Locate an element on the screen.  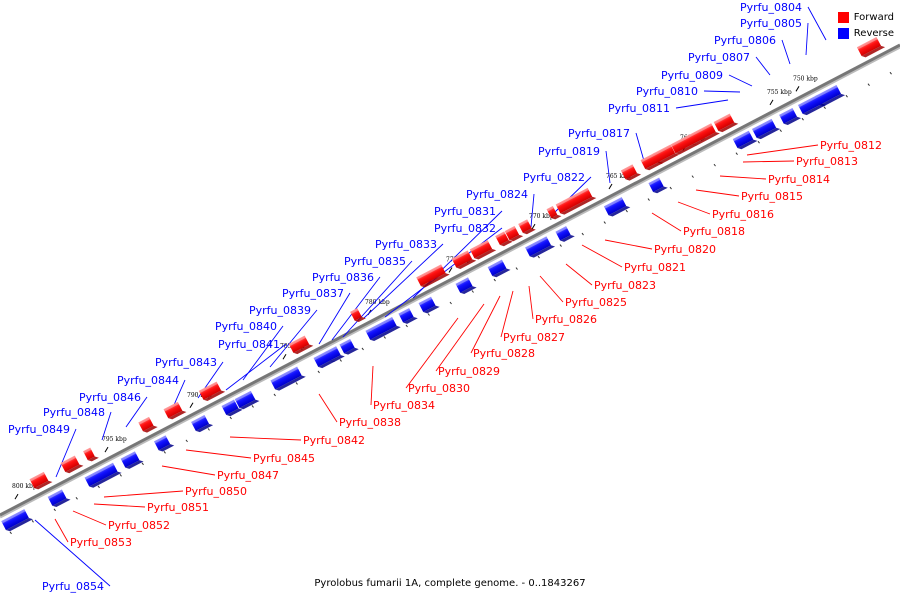
gene-label-group: Pyrfu_0822 is located at coordinates (554, 177).